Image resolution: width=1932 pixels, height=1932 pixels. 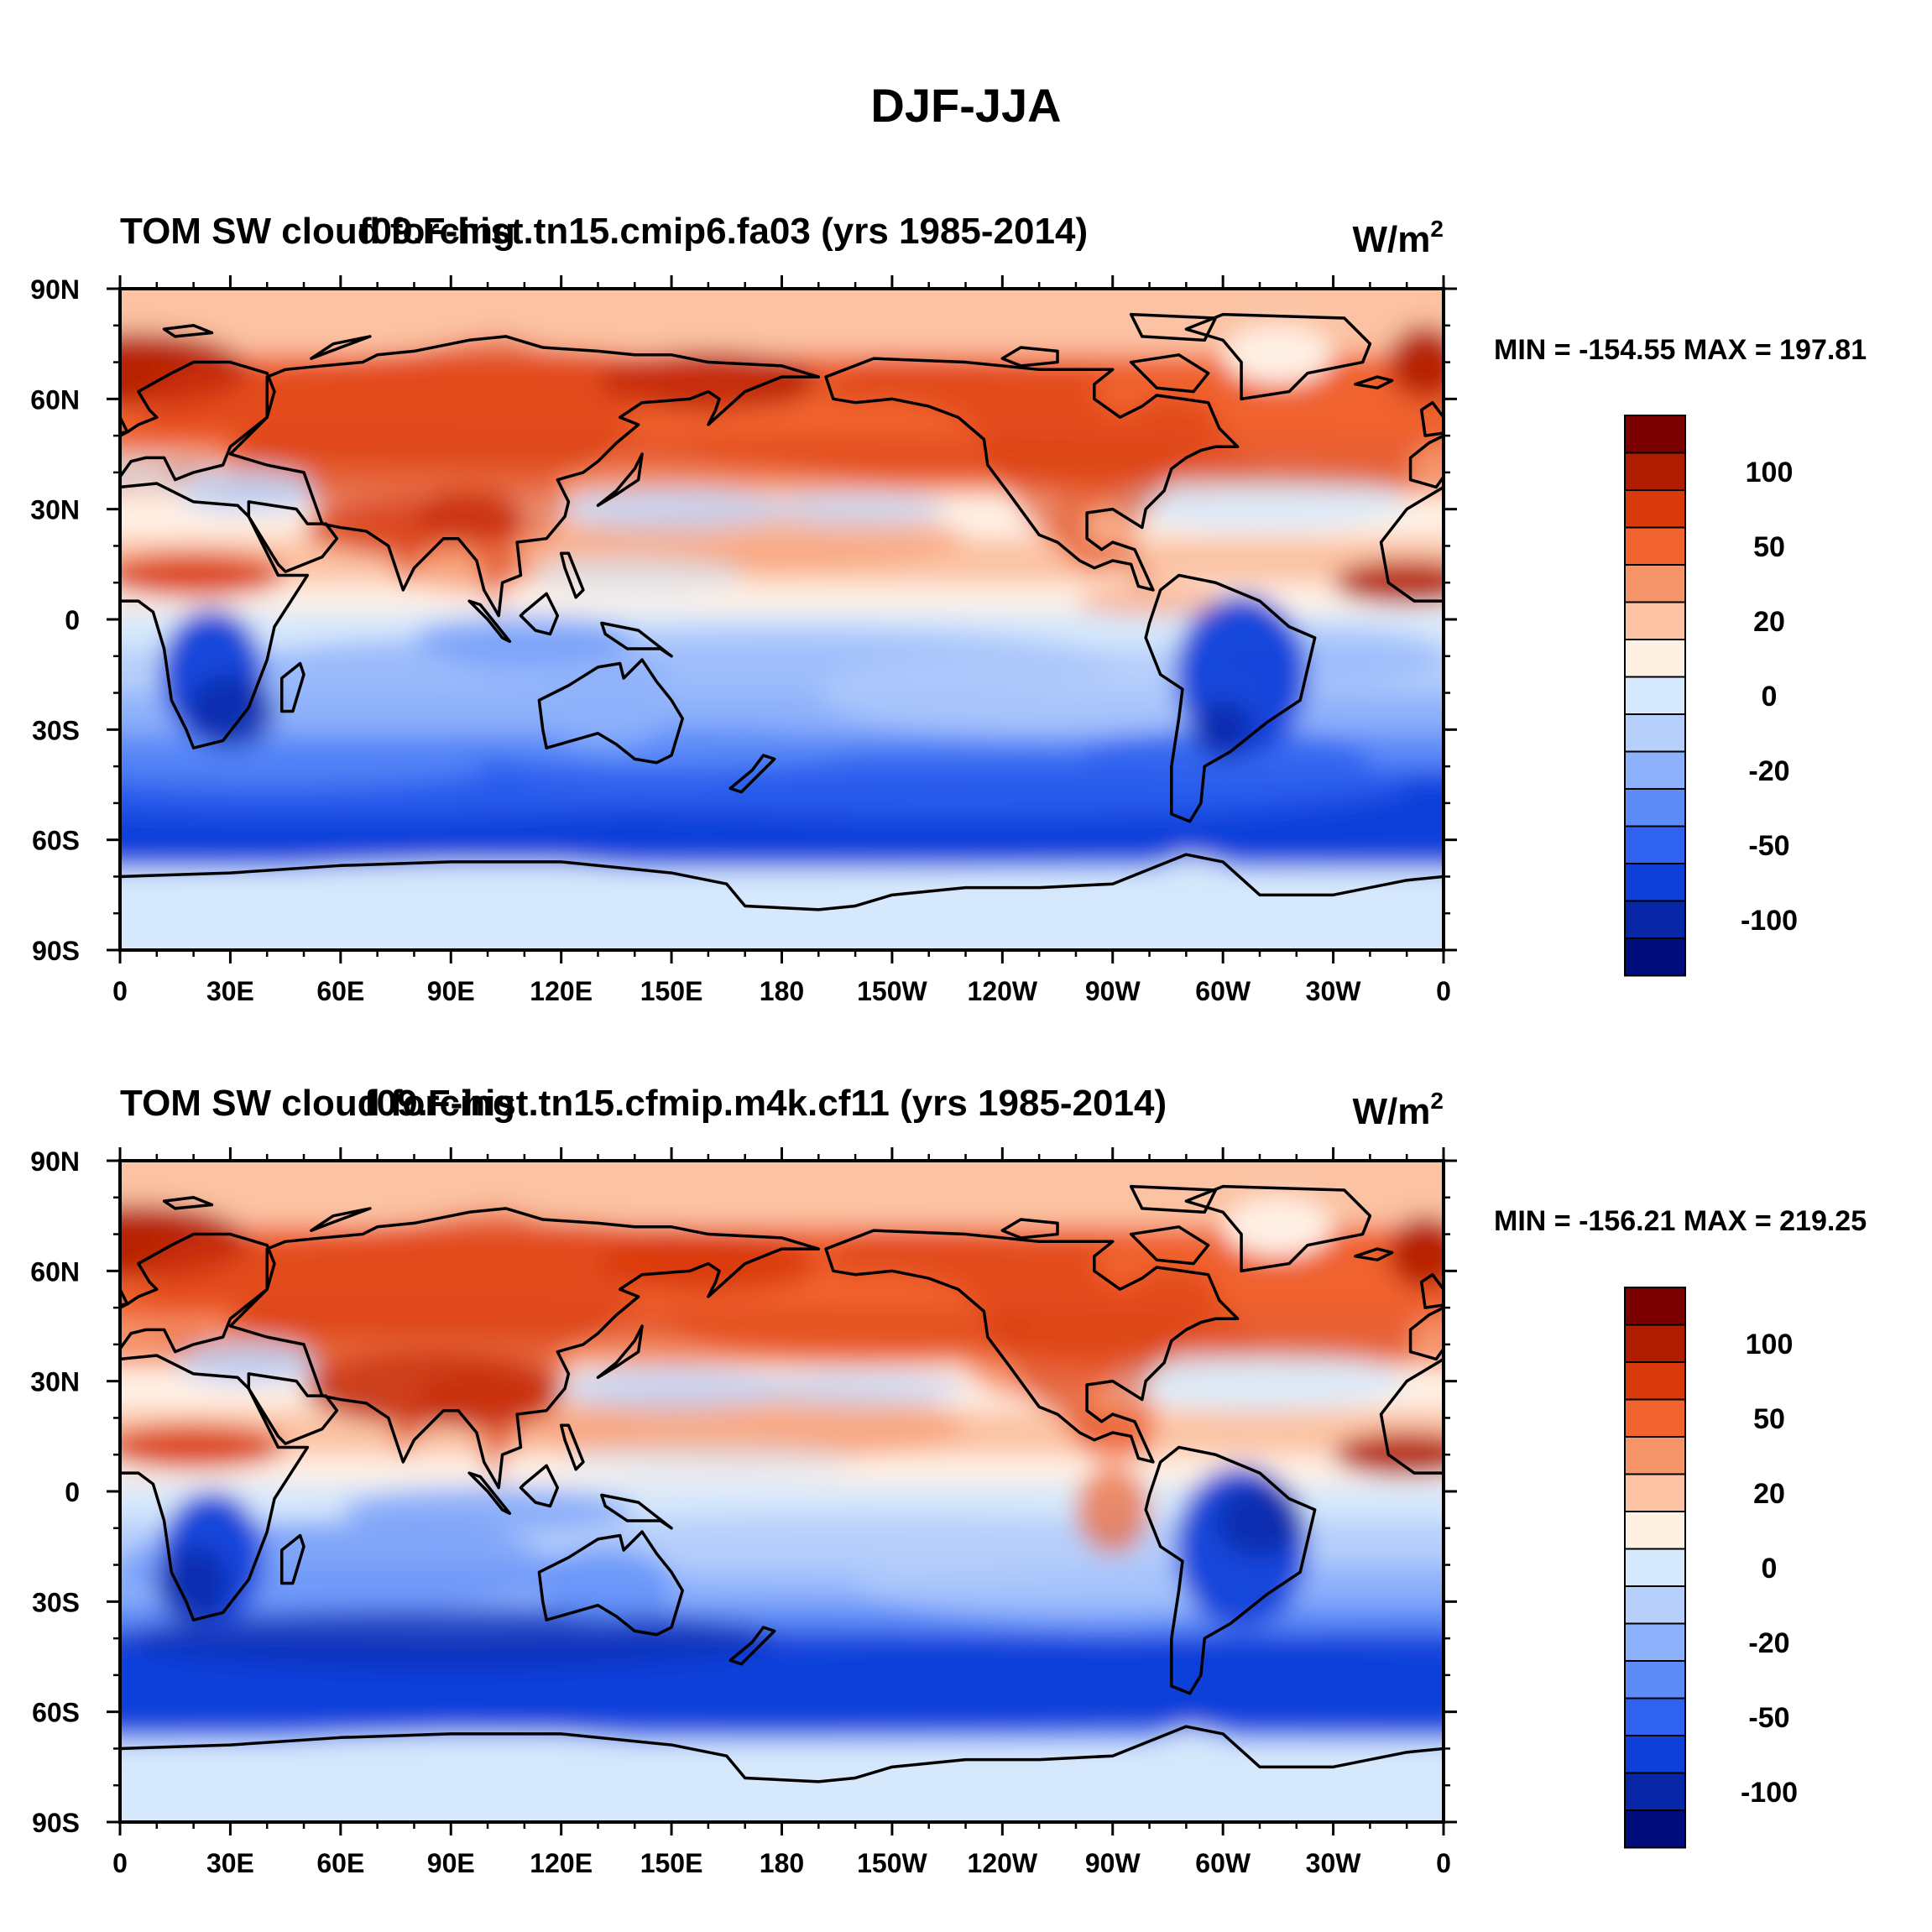 I want to click on coastline-greenland, so click(x=1278, y=1228).